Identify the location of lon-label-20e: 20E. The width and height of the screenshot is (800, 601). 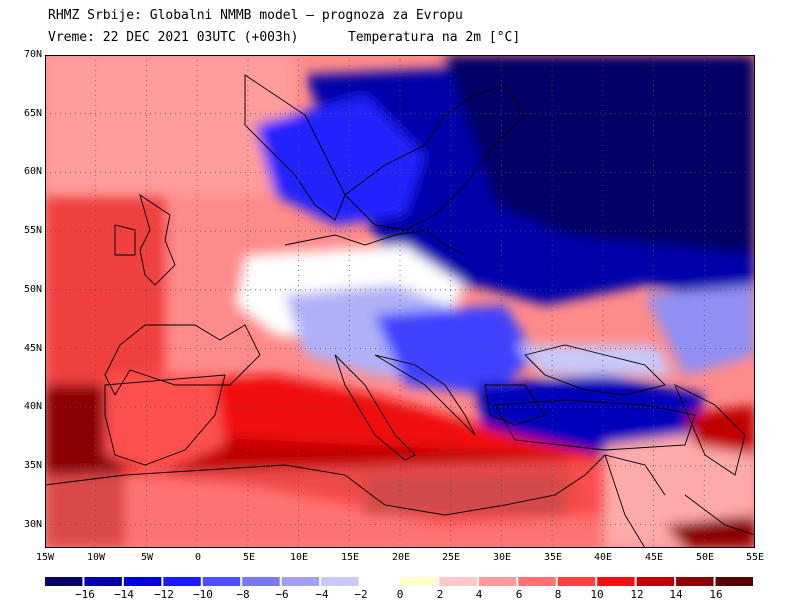
(401, 557).